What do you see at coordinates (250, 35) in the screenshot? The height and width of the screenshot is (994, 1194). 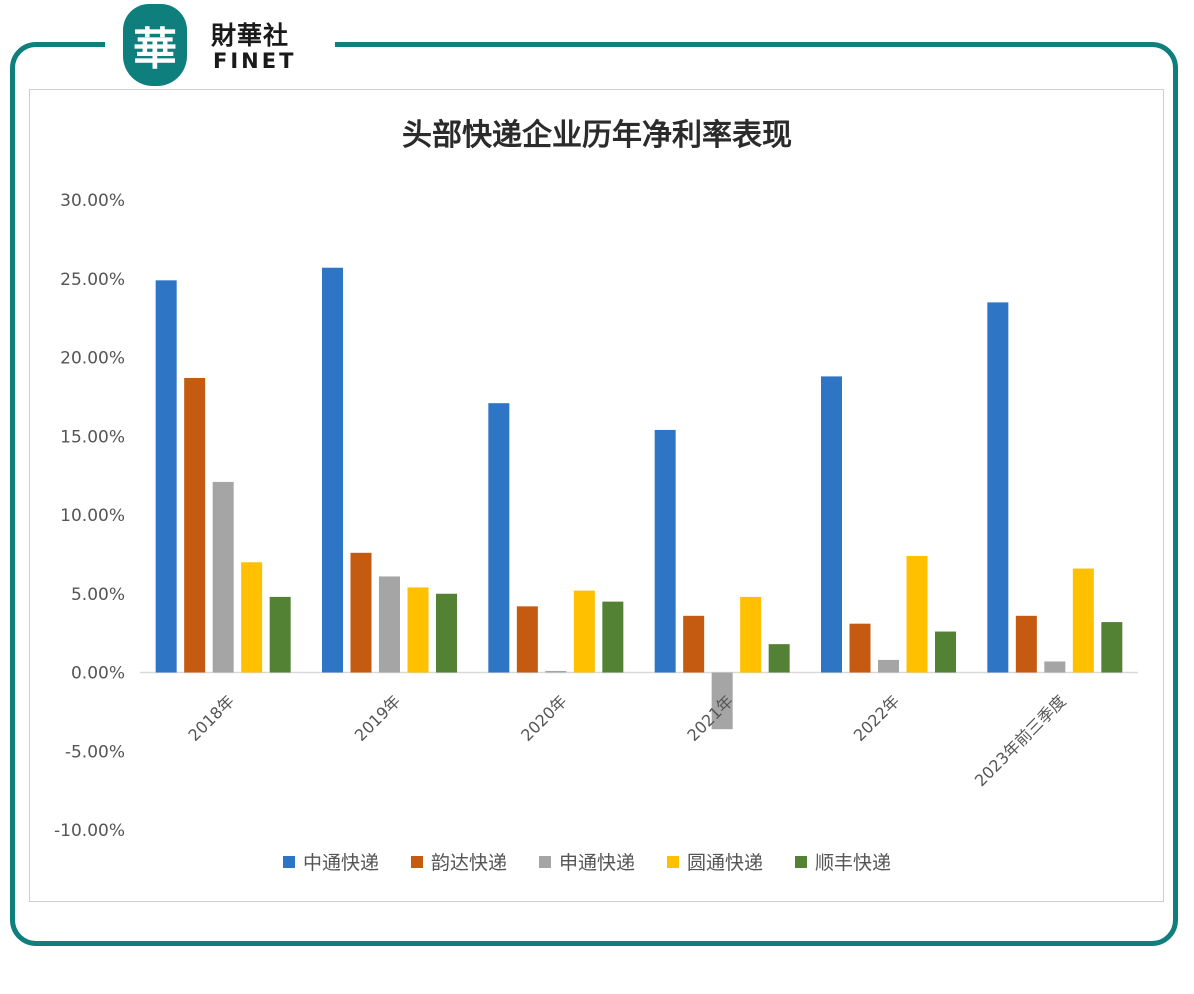 I see `brand-name-cn: 財華社` at bounding box center [250, 35].